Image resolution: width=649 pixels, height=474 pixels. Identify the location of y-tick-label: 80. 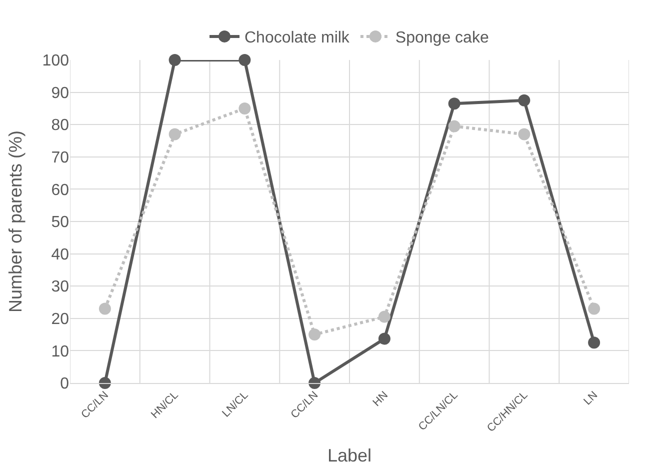
(60, 125).